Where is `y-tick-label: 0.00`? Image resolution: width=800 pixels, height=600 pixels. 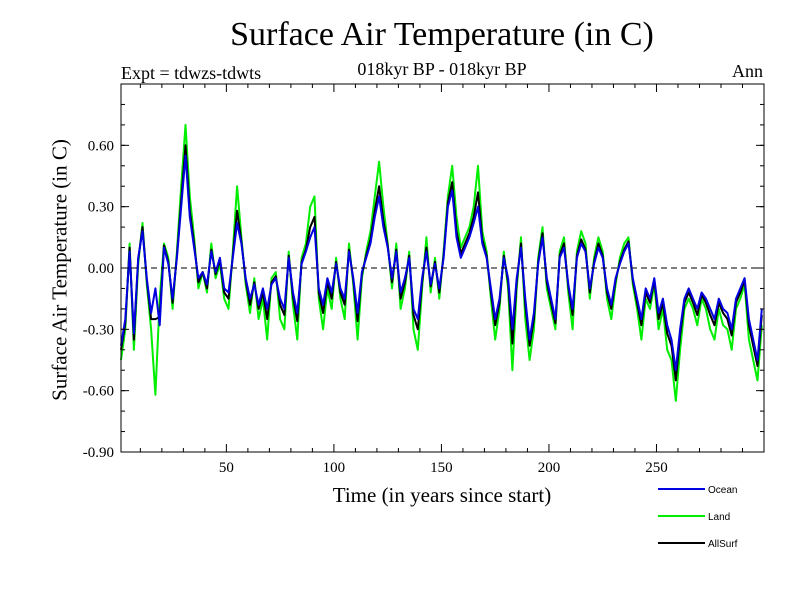 y-tick-label: 0.00 is located at coordinates (101, 269).